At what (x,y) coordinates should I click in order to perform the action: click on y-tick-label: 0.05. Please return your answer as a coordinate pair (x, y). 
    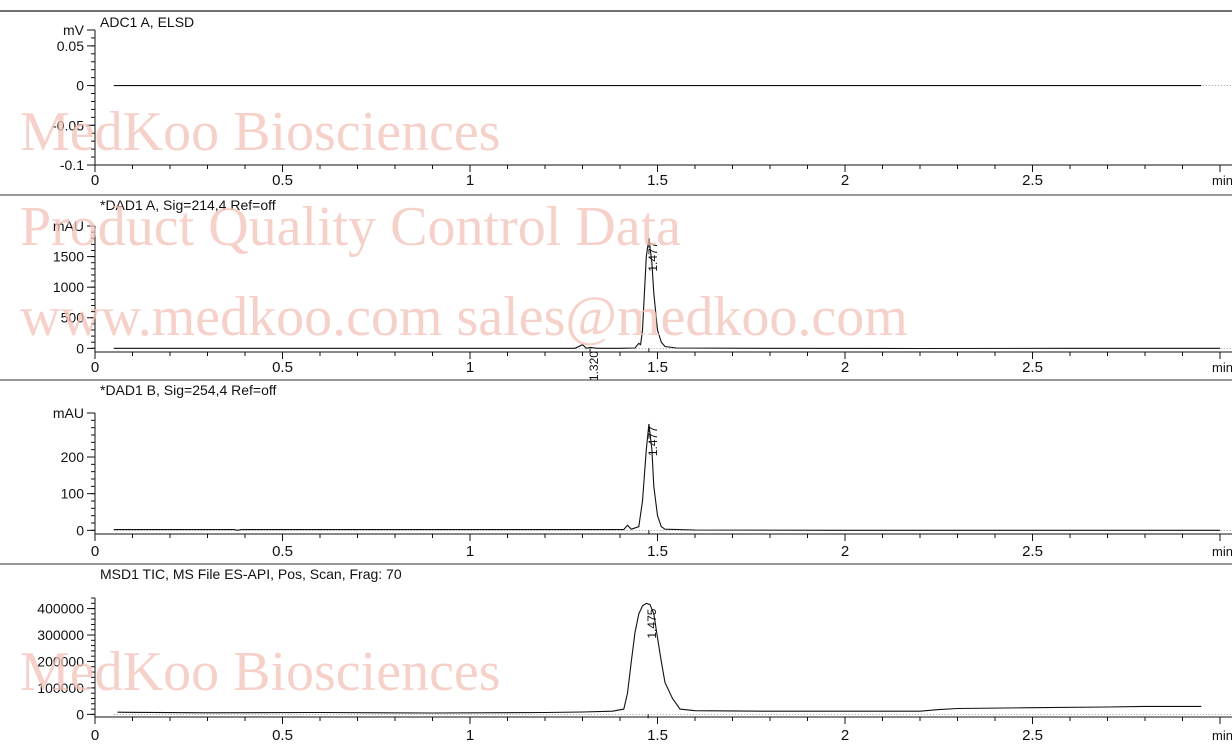
    Looking at the image, I should click on (70, 46).